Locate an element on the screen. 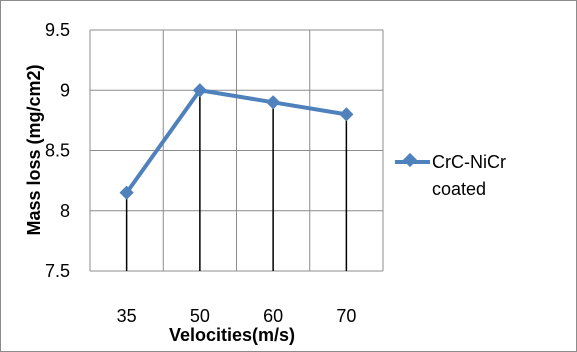 The image size is (577, 352). legend-label-line1: CrC-NiCr is located at coordinates (469, 162).